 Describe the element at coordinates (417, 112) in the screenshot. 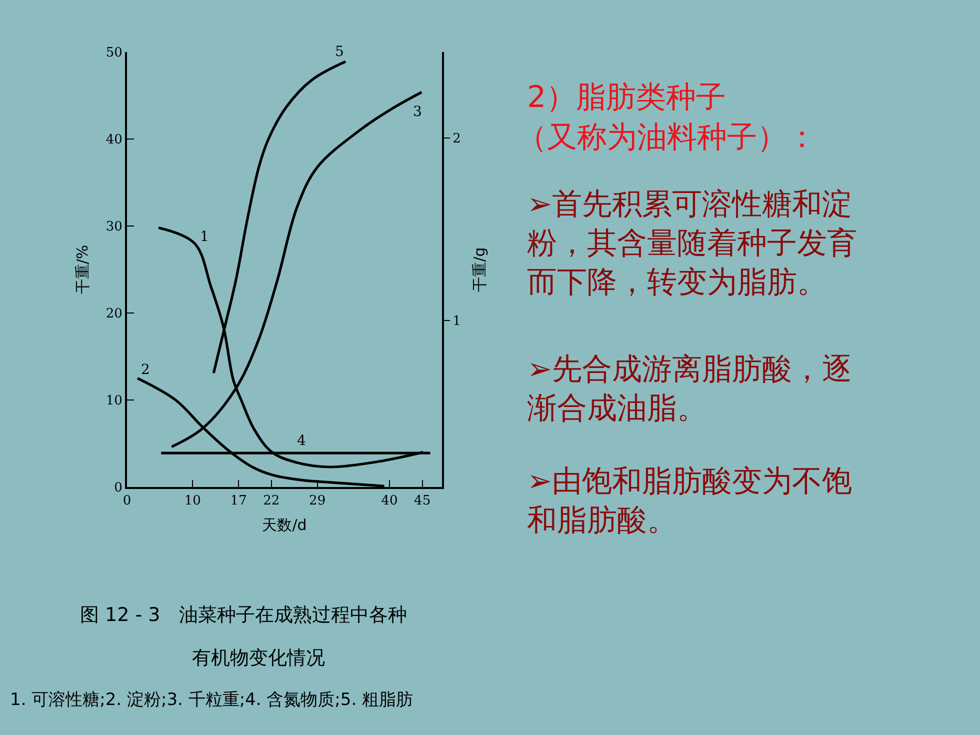

I see `series-label: 3` at that location.